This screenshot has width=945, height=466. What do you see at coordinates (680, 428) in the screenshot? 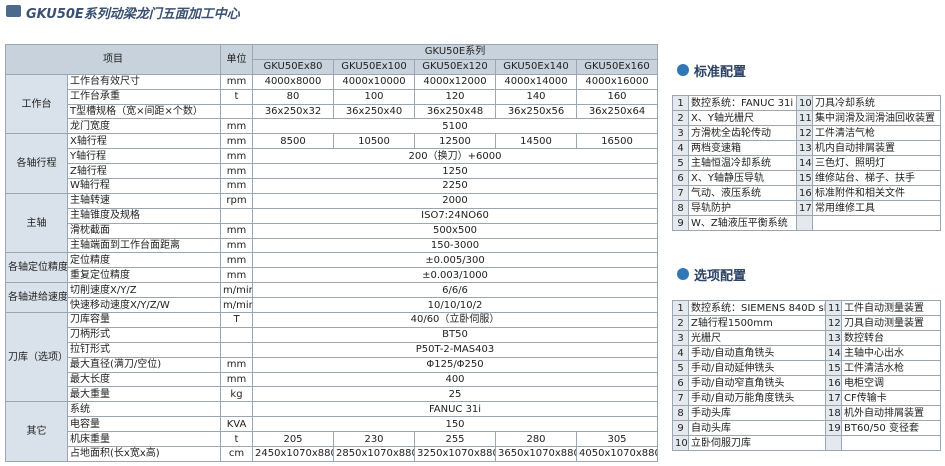
I see `item-number: 9` at bounding box center [680, 428].